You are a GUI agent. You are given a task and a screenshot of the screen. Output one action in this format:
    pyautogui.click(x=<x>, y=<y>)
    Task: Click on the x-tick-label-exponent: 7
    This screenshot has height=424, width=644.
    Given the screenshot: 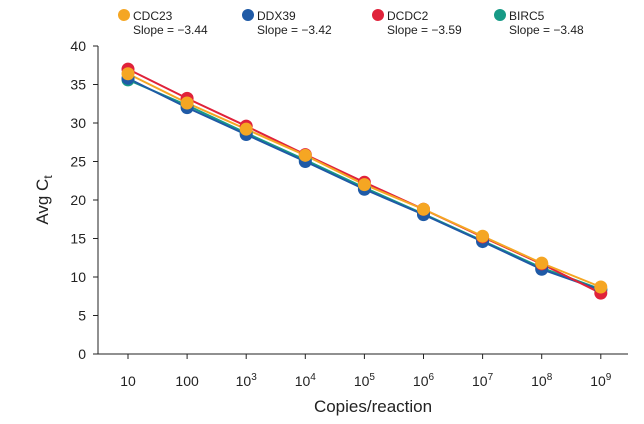 What is the action you would take?
    pyautogui.click(x=491, y=377)
    